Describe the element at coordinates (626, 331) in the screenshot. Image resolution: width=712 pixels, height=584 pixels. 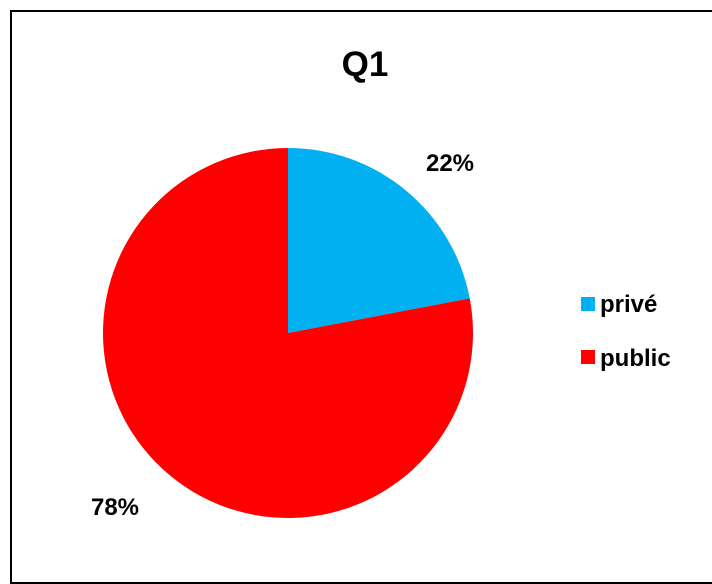
I see `legend: privé public` at that location.